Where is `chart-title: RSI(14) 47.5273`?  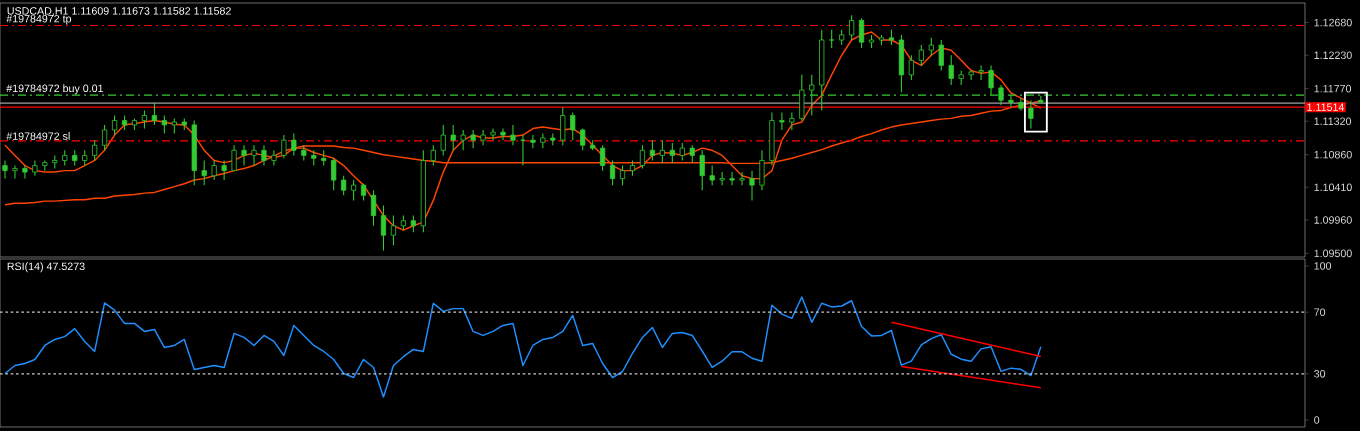 chart-title: RSI(14) 47.5273 is located at coordinates (46, 267).